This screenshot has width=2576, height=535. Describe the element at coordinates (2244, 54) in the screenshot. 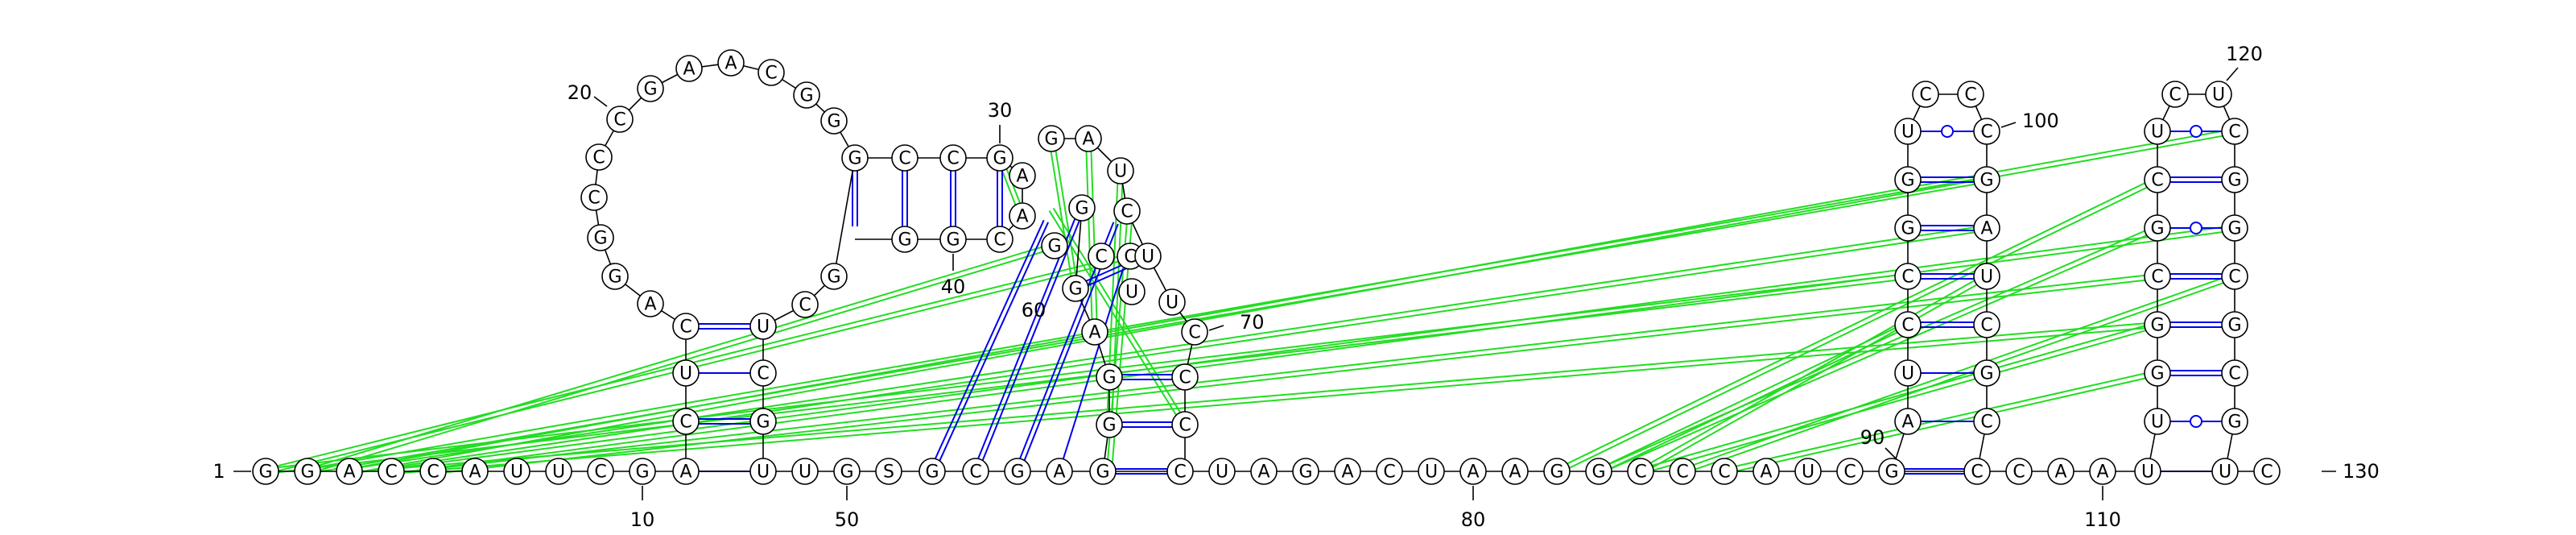

I see `position-label: 120` at that location.